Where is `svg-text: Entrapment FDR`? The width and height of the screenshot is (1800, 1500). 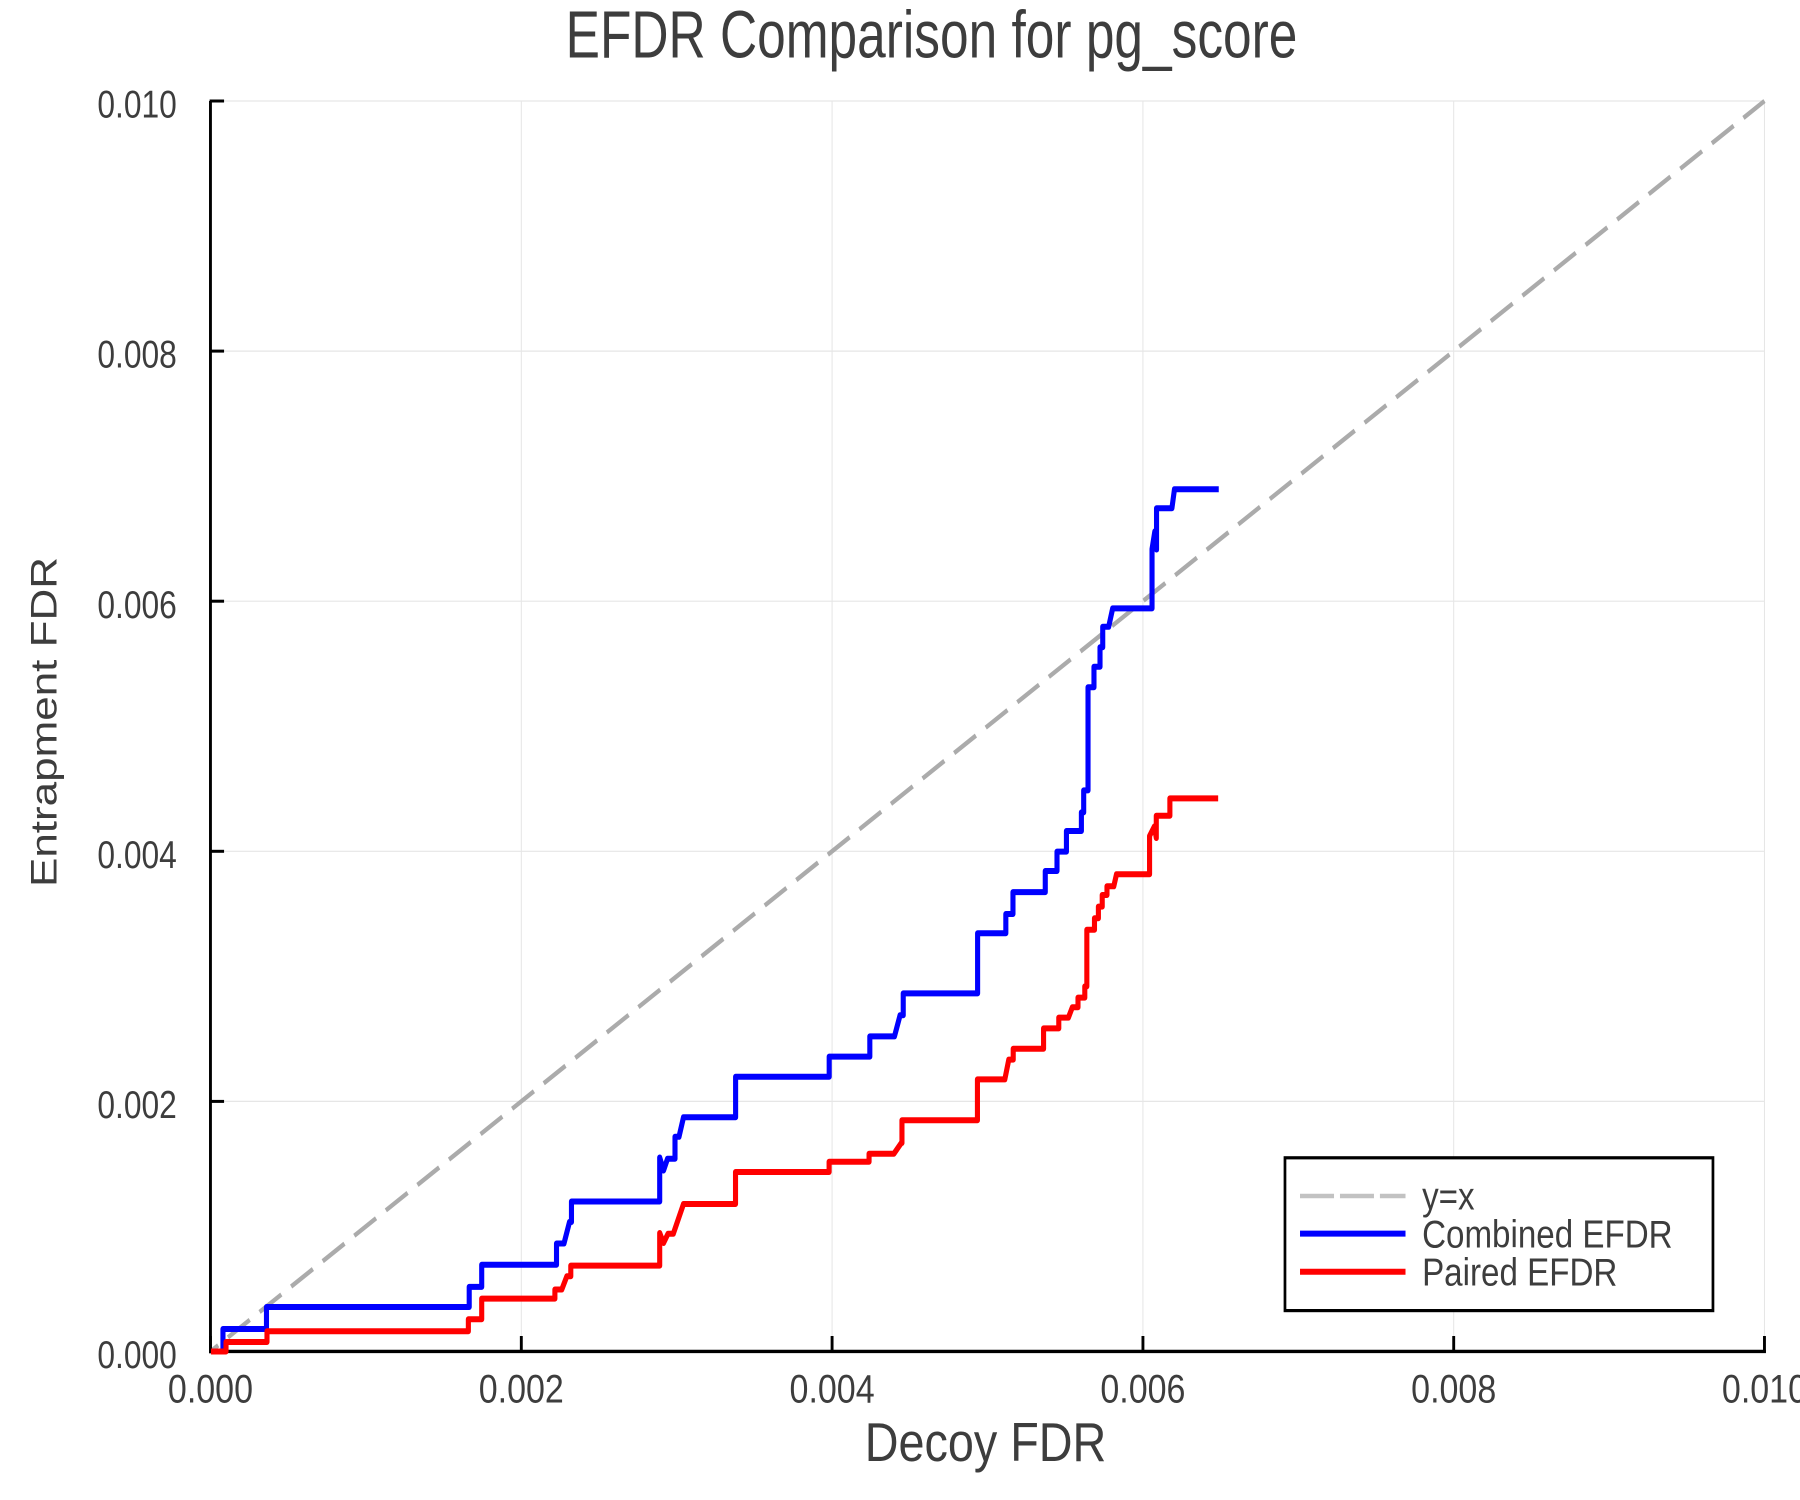
svg-text: Entrapment FDR is located at coordinates (44, 722).